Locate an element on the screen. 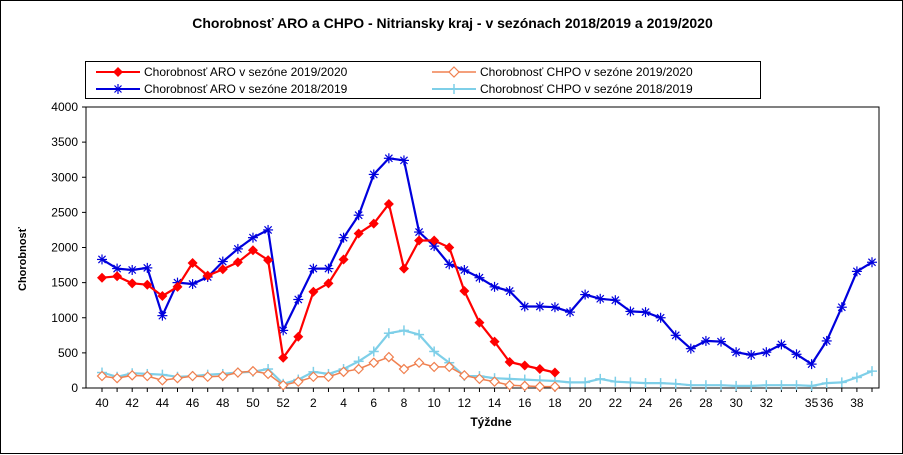 This screenshot has height=455, width=903. x-tick-label: 36 is located at coordinates (827, 403).